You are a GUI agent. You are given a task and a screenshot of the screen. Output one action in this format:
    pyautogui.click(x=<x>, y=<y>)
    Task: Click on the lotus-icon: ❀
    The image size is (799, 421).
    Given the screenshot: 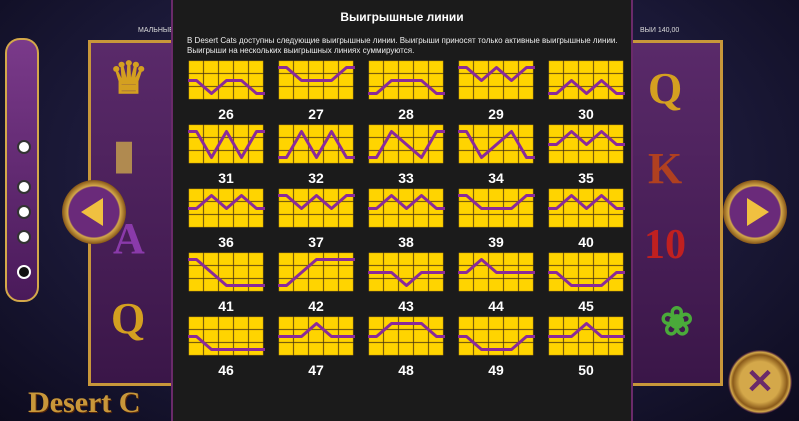 What is the action you would take?
    pyautogui.click(x=677, y=321)
    